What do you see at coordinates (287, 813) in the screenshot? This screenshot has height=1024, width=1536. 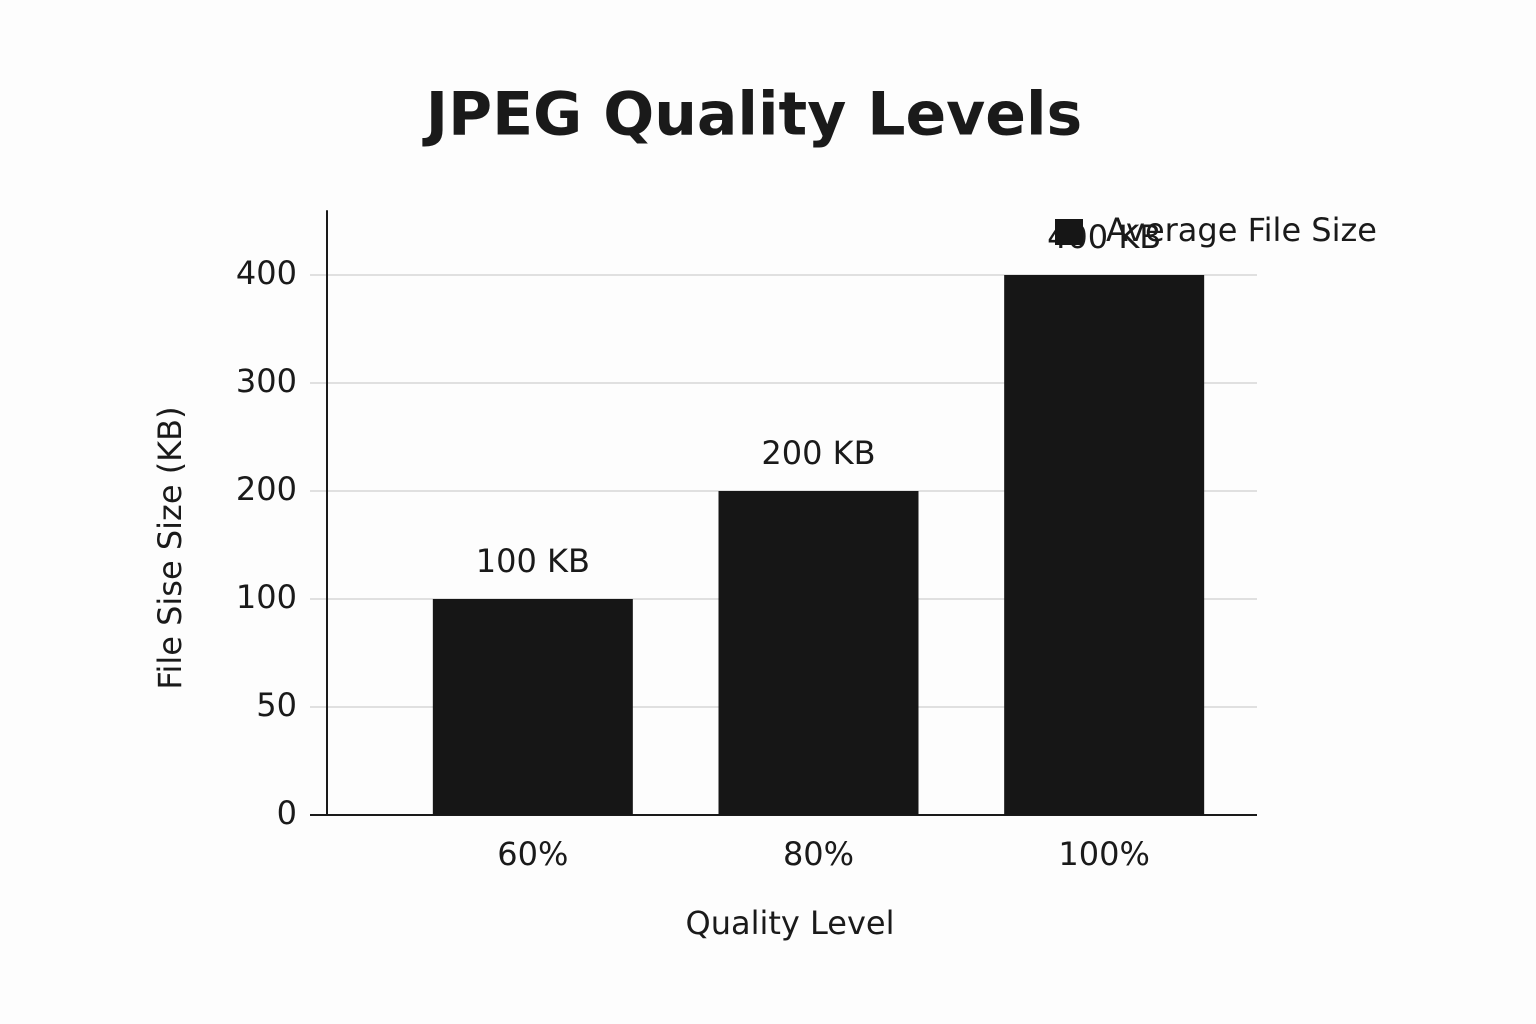 I see `y-tick-label: 0` at bounding box center [287, 813].